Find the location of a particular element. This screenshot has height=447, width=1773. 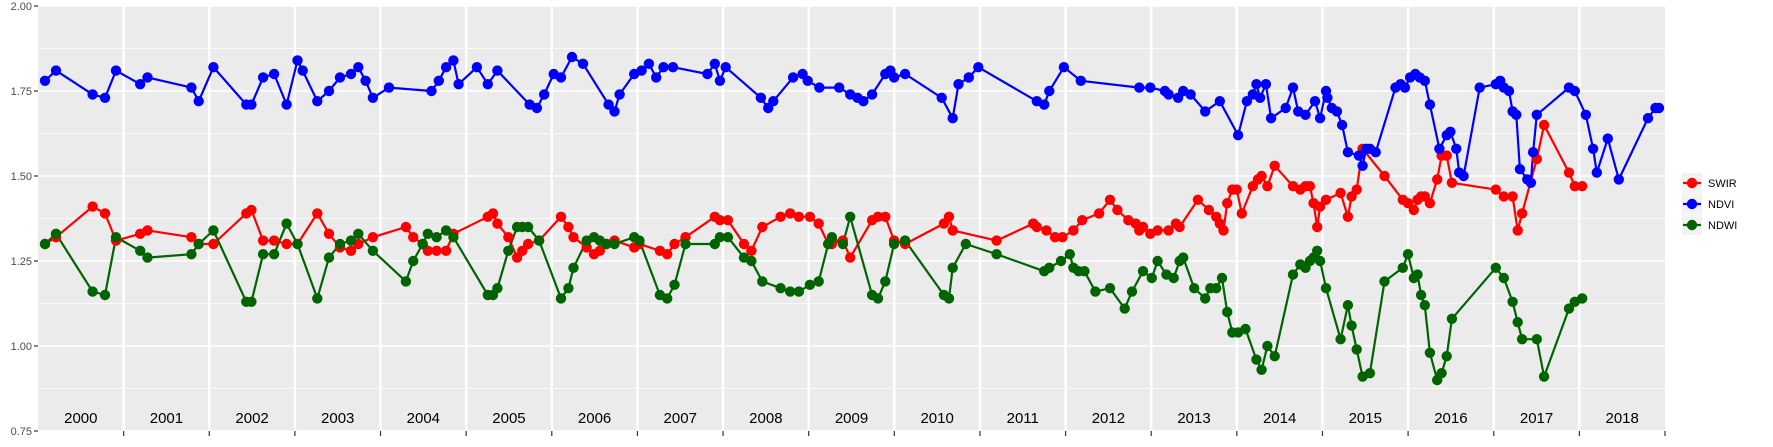

year-label: 2002 is located at coordinates (251, 418).